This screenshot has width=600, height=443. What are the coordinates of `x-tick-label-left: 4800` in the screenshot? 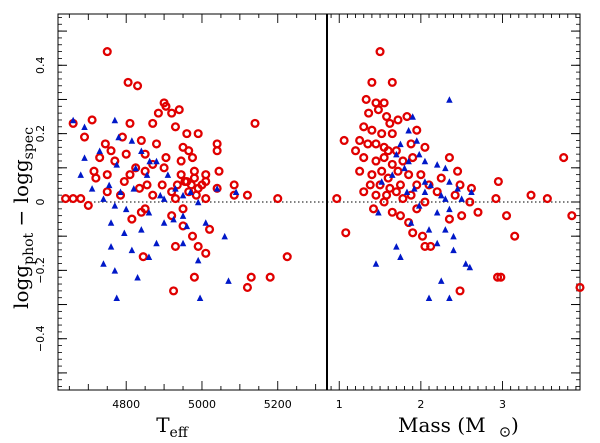 It's located at (126, 404).